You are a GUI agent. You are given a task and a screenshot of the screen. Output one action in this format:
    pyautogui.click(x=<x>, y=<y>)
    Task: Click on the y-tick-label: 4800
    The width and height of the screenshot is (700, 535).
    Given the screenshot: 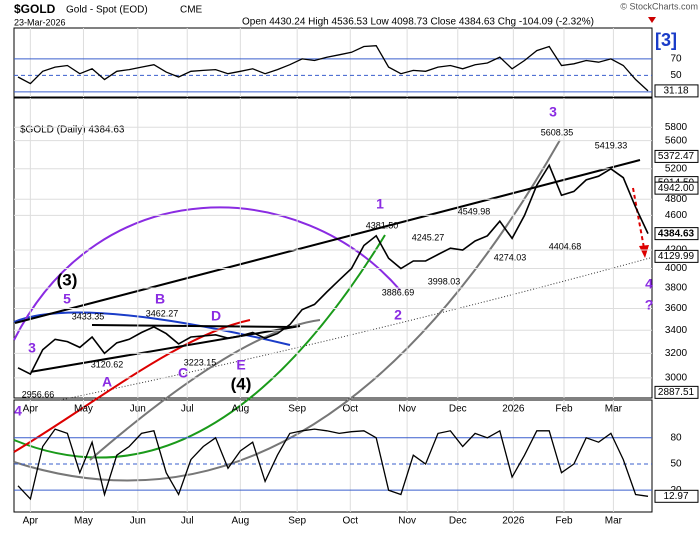 What is the action you would take?
    pyautogui.click(x=676, y=199)
    